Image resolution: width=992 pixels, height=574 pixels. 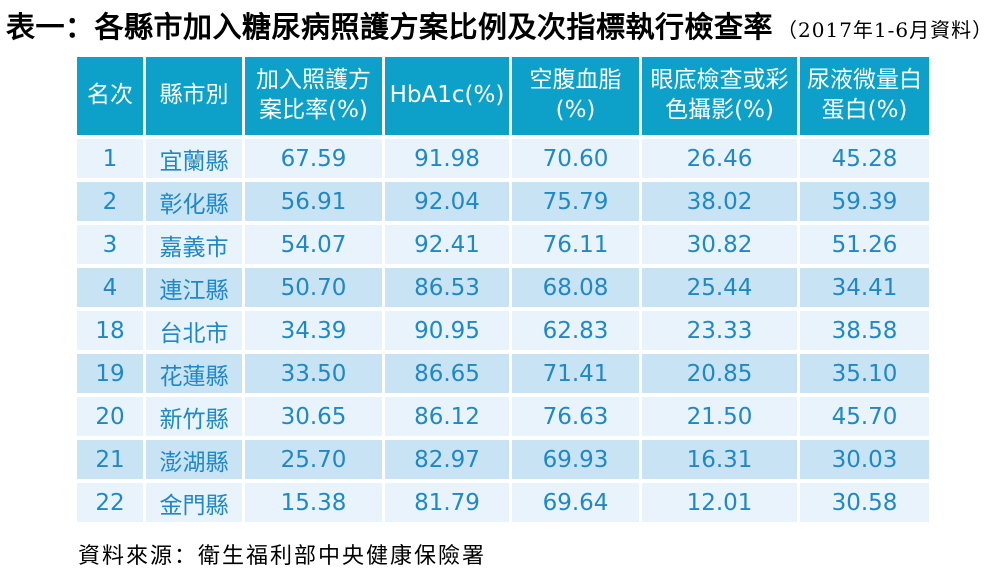 What do you see at coordinates (447, 96) in the screenshot?
I see `col-header-hba1c: HbA1c(%)` at bounding box center [447, 96].